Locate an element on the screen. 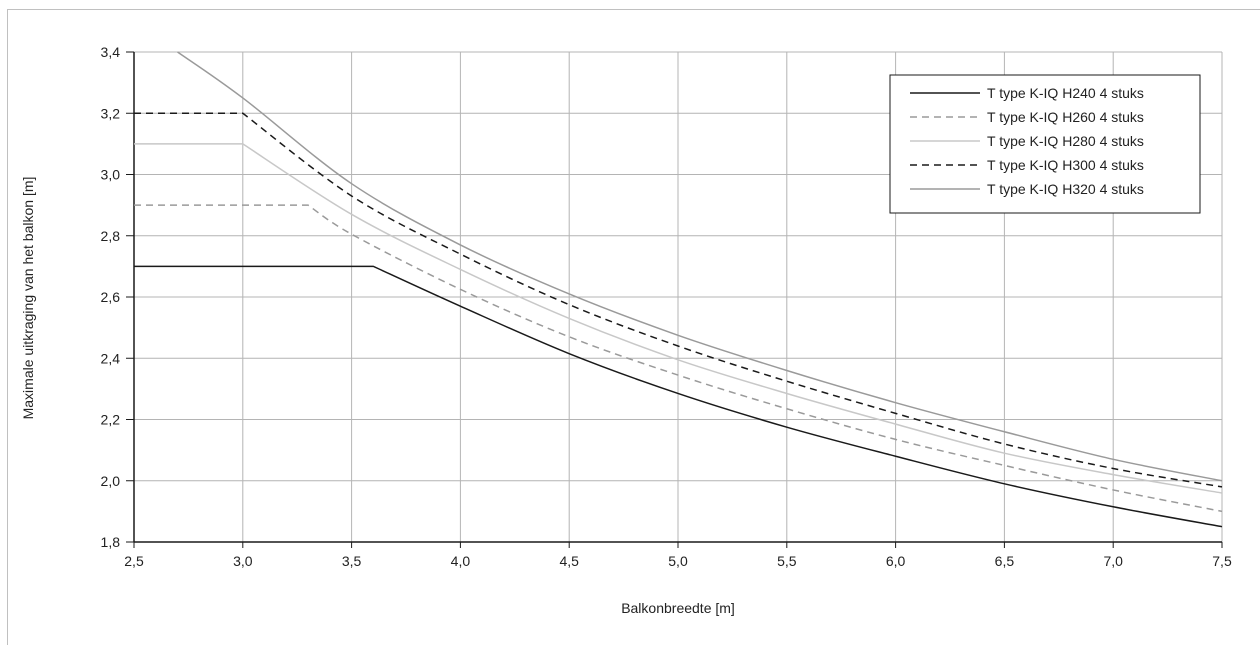  x-tick-labels: 2,5 3,0 3,5 4,0 4,5 5,0 5,5 6,0 6,5 7,0 7,5 is located at coordinates (678, 561).